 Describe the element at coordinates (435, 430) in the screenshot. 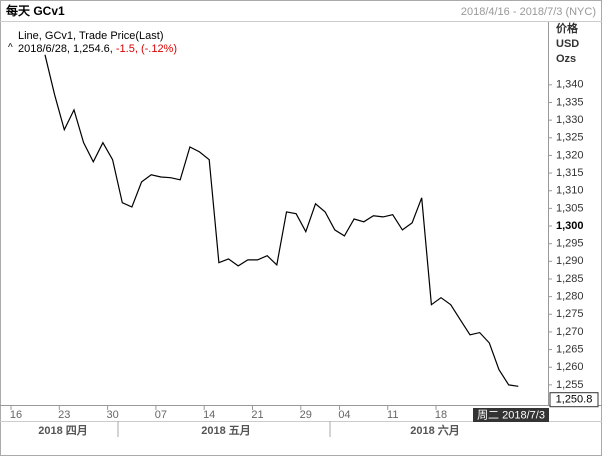

I see `month-label: 2018 六月` at that location.